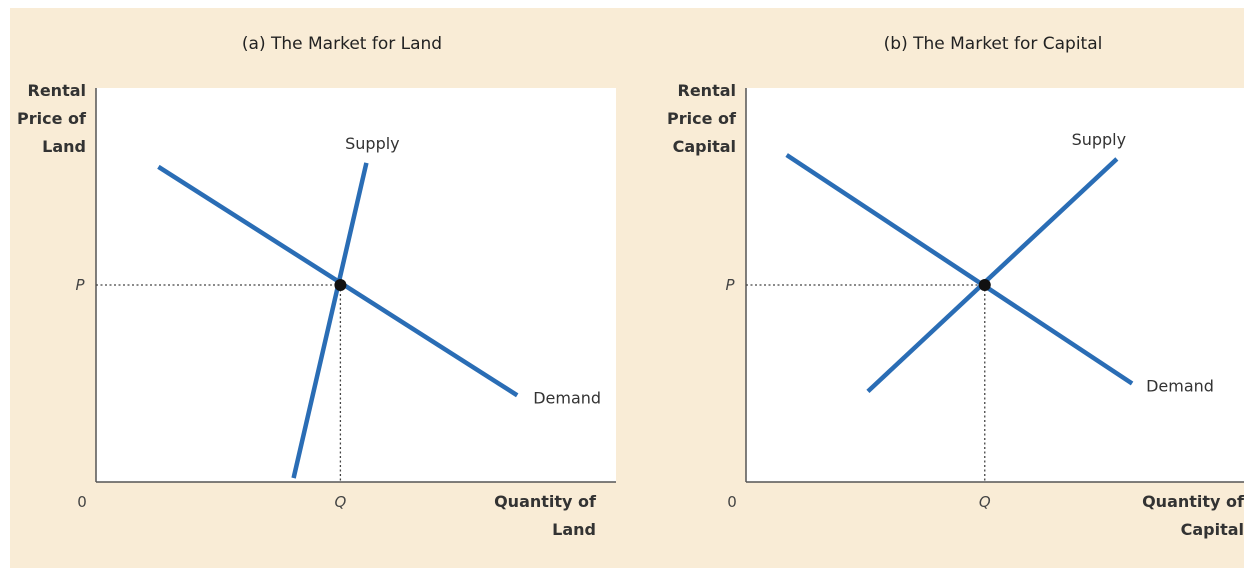  I want to click on y-axis-label-line: Land, so click(64, 146).